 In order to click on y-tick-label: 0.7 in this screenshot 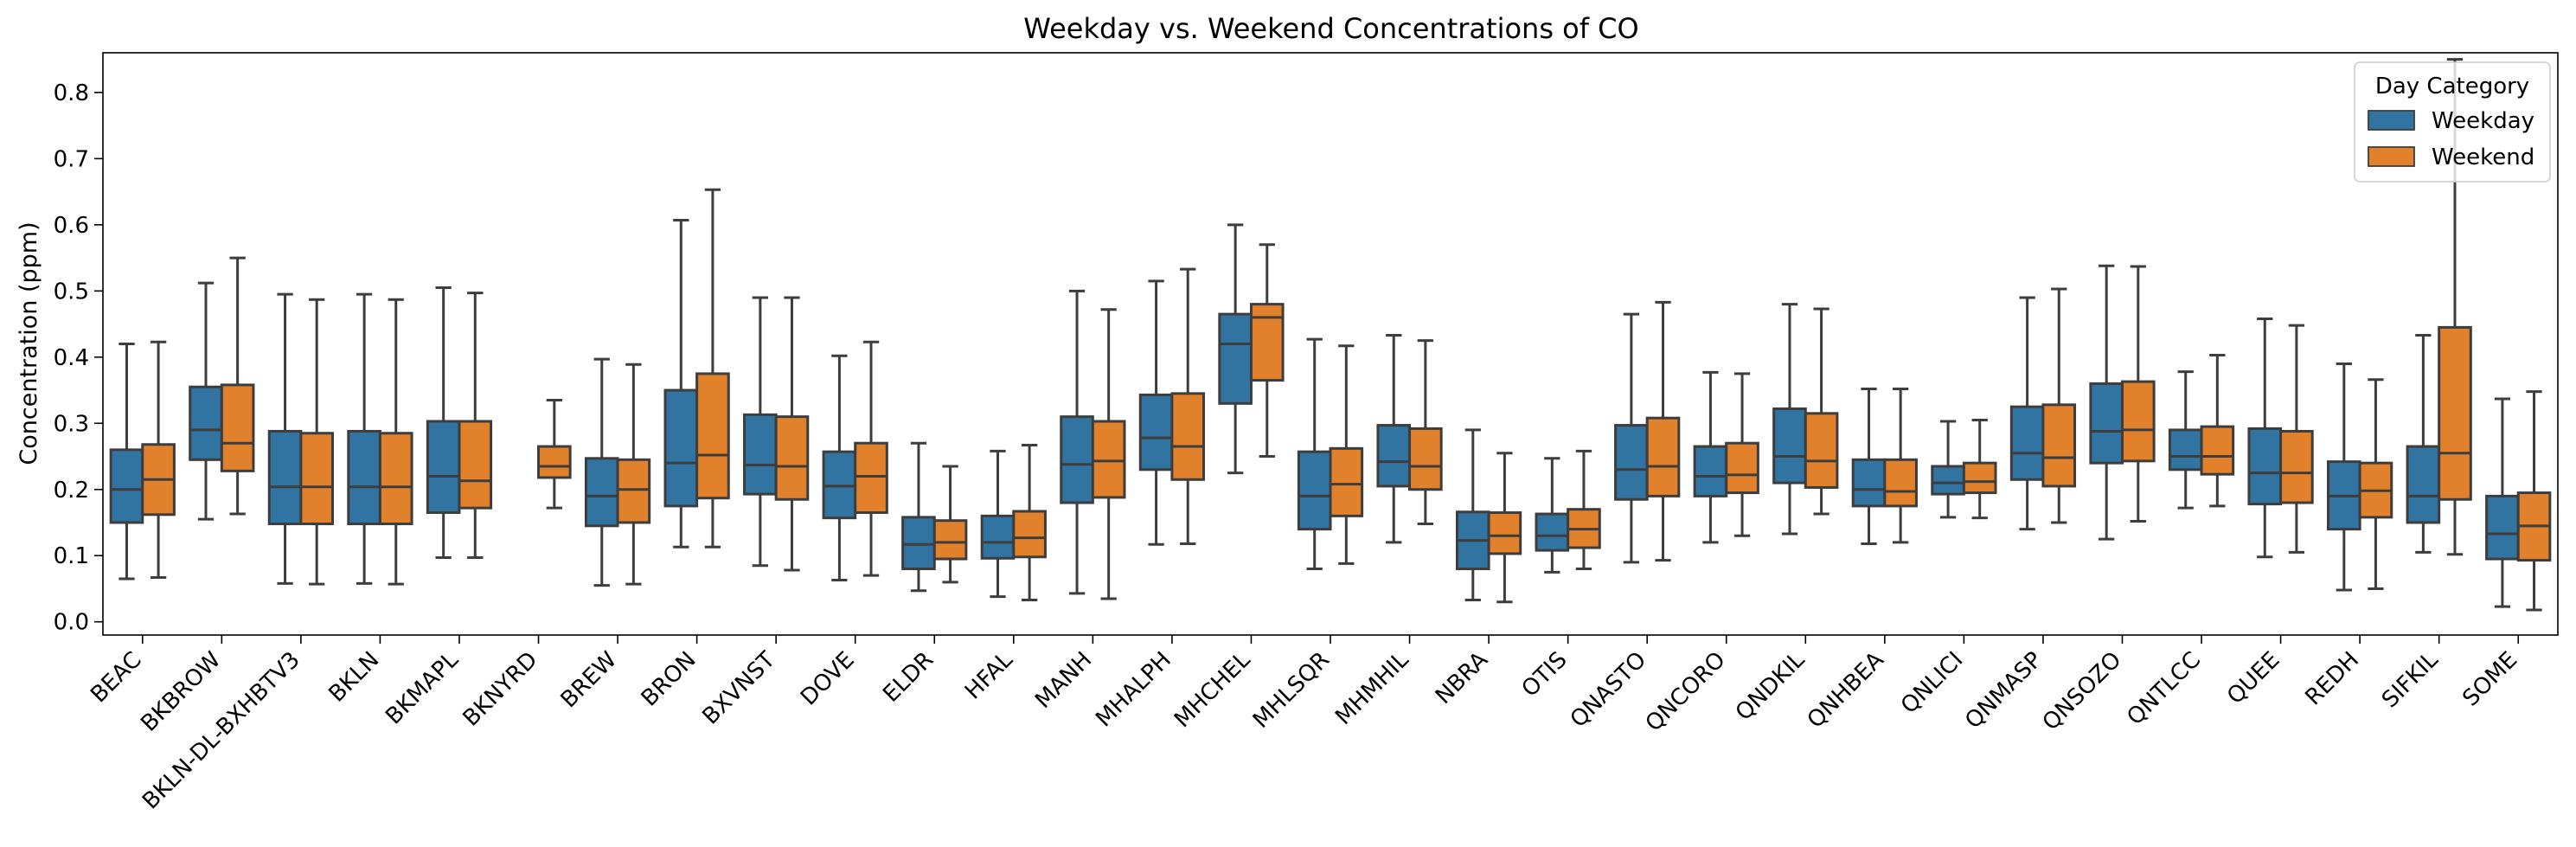, I will do `click(71, 159)`.